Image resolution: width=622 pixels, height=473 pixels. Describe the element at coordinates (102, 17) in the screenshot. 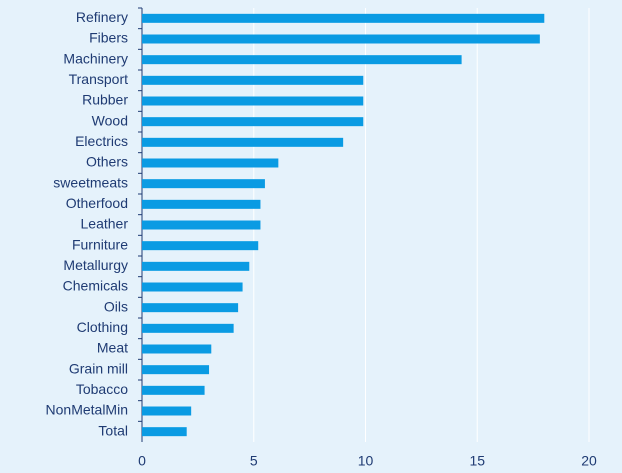

I see `y-tick-label: Refinery` at that location.